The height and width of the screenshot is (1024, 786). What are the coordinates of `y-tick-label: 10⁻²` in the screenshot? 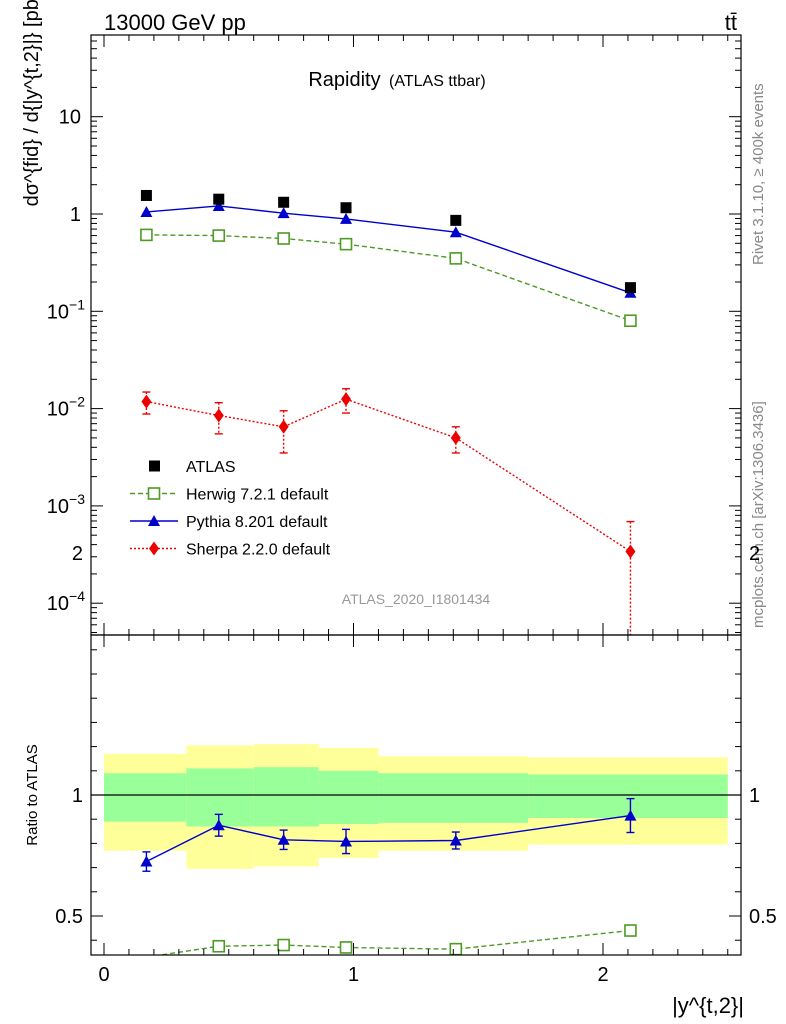 It's located at (66, 407).